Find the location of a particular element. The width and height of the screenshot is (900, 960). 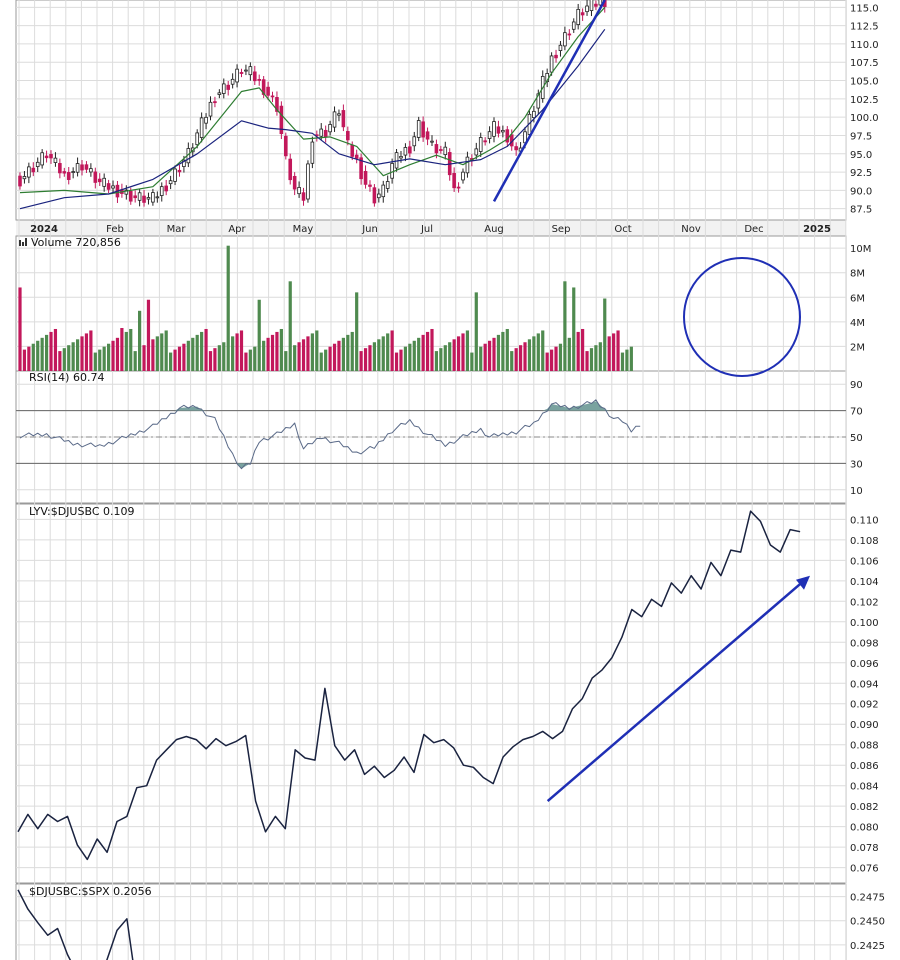

y-tick-label: 92.5 is located at coordinates (861, 173).